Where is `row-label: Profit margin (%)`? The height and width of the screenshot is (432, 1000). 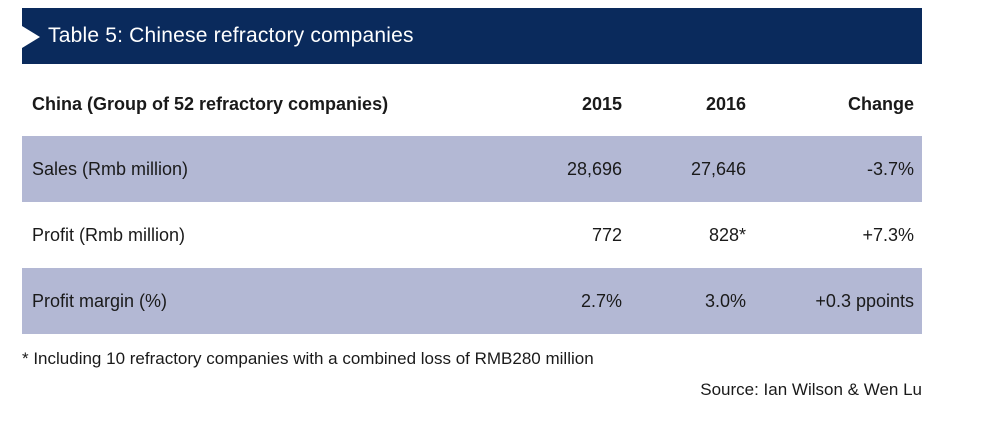 row-label: Profit margin (%) is located at coordinates (100, 300).